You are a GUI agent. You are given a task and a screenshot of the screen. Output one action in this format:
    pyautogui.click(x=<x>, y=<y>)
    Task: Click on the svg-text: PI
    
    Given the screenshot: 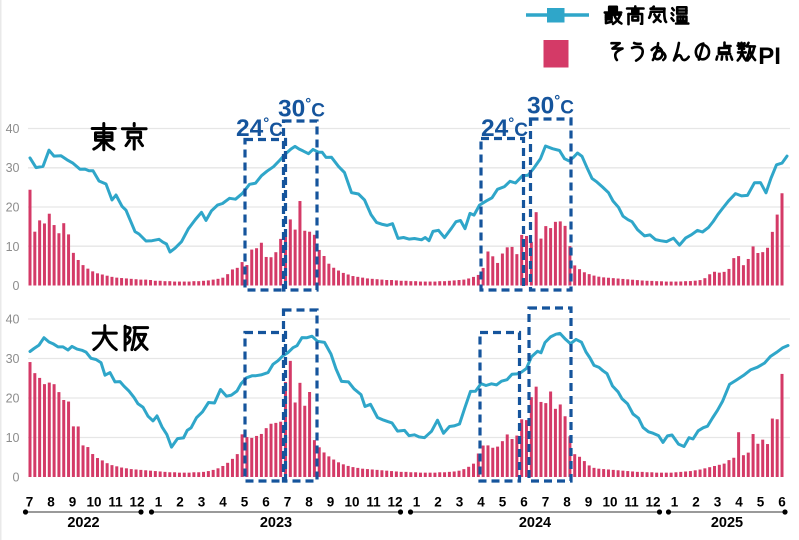 What is the action you would take?
    pyautogui.click(x=769, y=56)
    